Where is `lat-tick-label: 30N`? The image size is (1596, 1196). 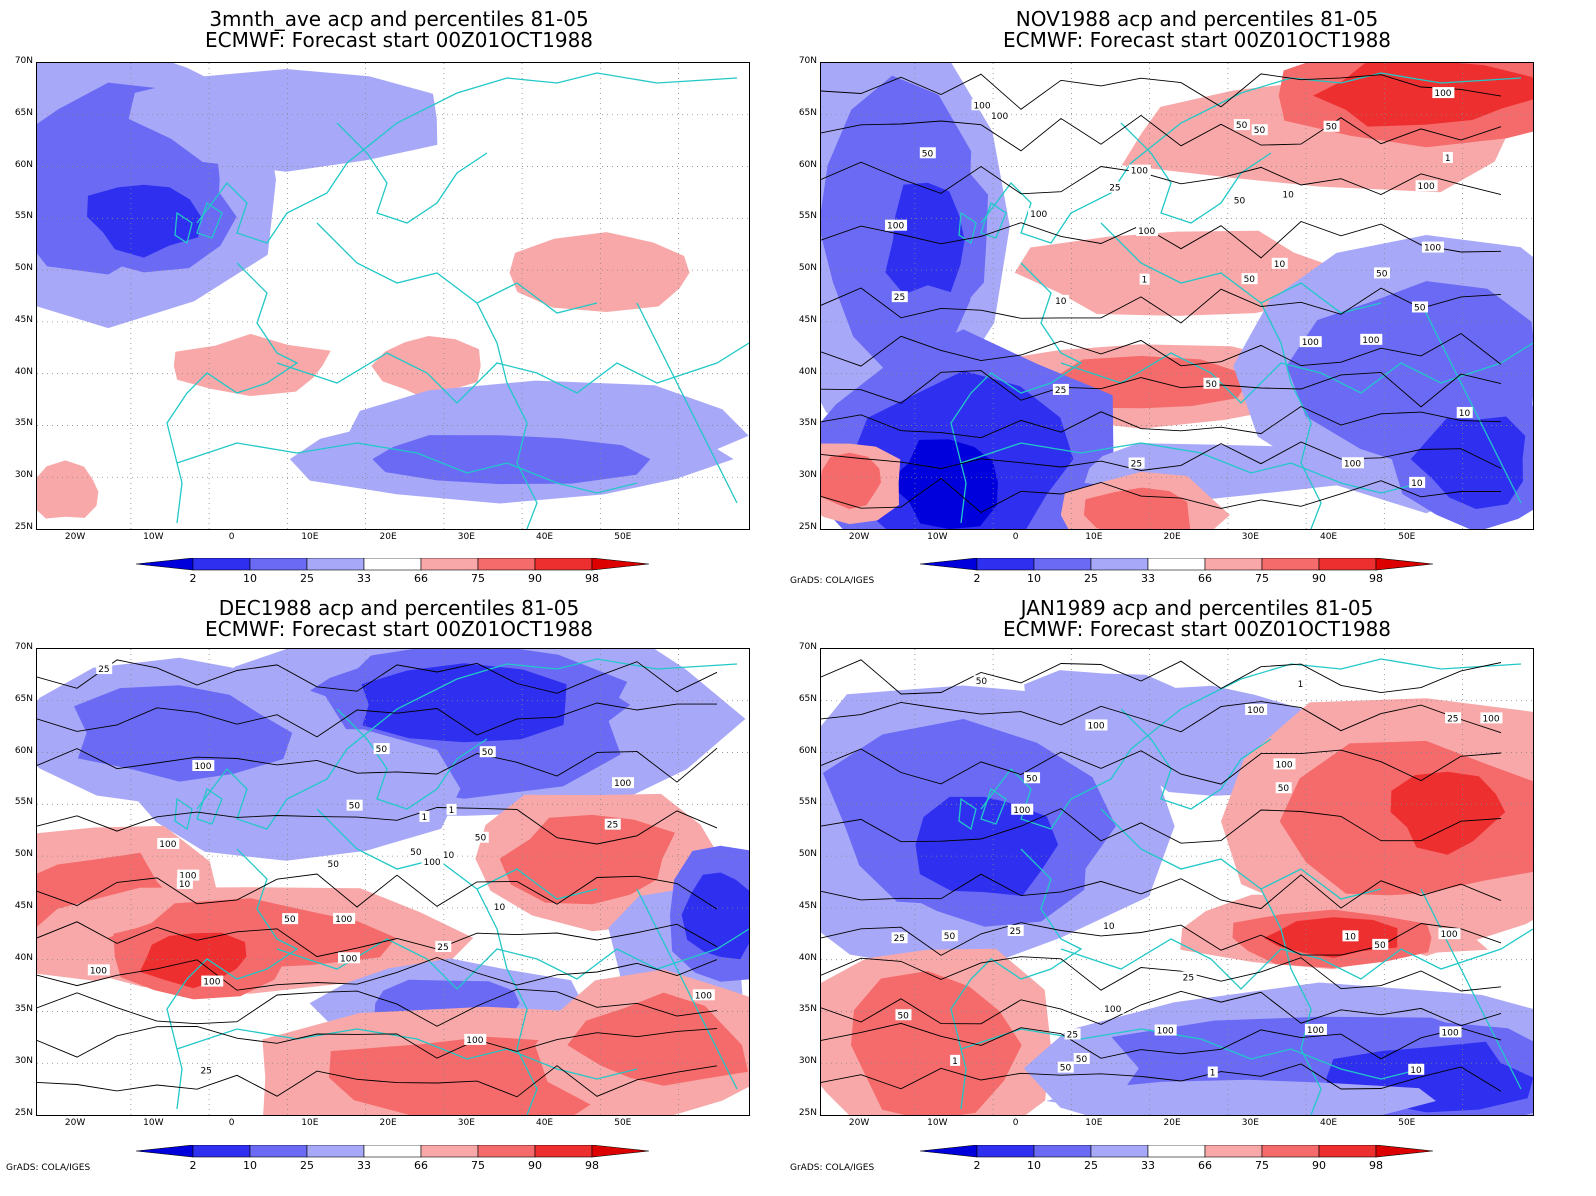 lat-tick-label: 30N is located at coordinates (807, 1061).